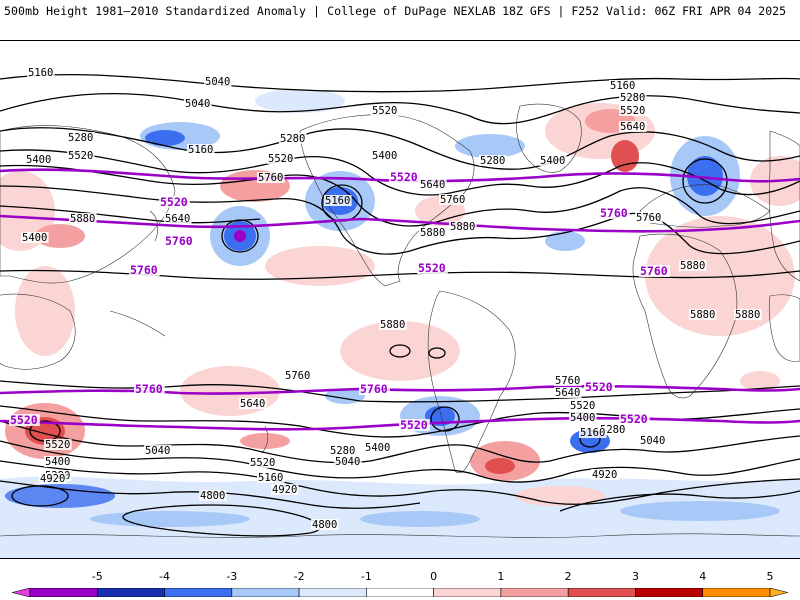 This screenshot has width=800, height=600. Describe the element at coordinates (568, 576) in the screenshot. I see `colorbar-tick-label: 2` at that location.